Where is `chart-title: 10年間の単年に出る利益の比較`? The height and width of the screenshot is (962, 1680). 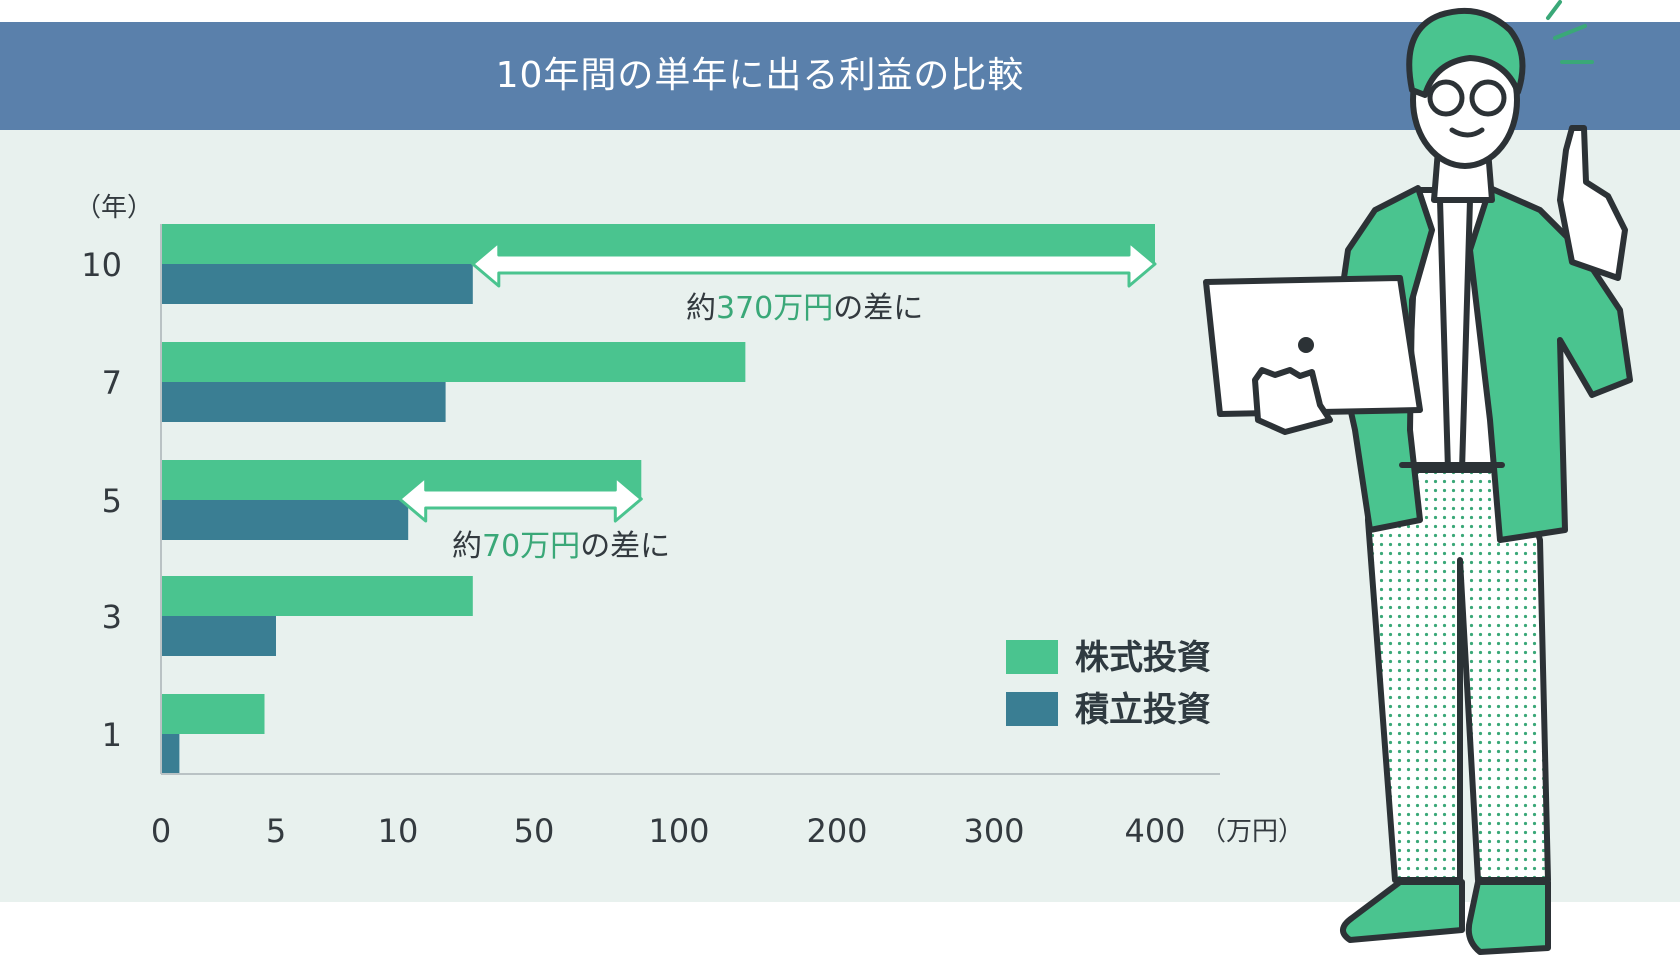
chart-title: 10年間の単年に出る利益の比較 is located at coordinates (760, 75).